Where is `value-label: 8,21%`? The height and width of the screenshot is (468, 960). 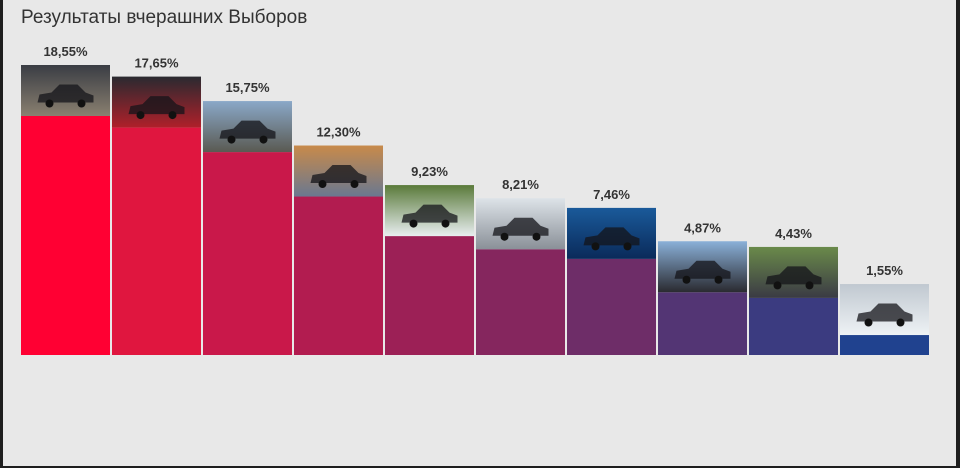
value-label: 8,21% is located at coordinates (520, 184).